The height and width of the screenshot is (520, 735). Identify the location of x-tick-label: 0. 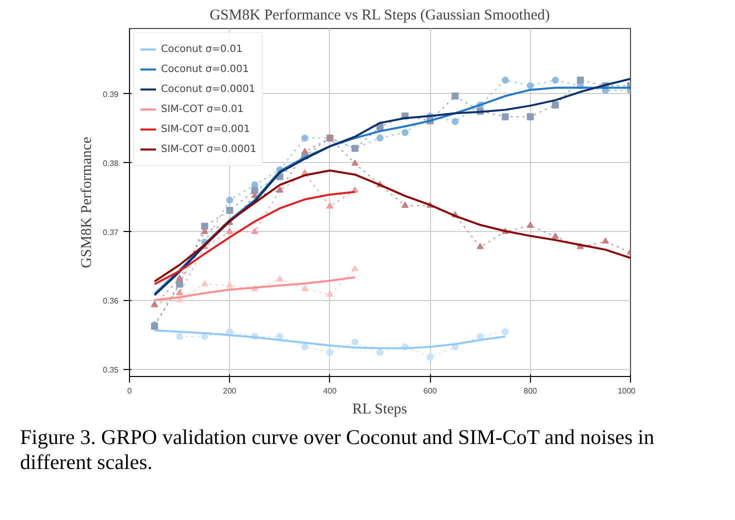
(129, 391).